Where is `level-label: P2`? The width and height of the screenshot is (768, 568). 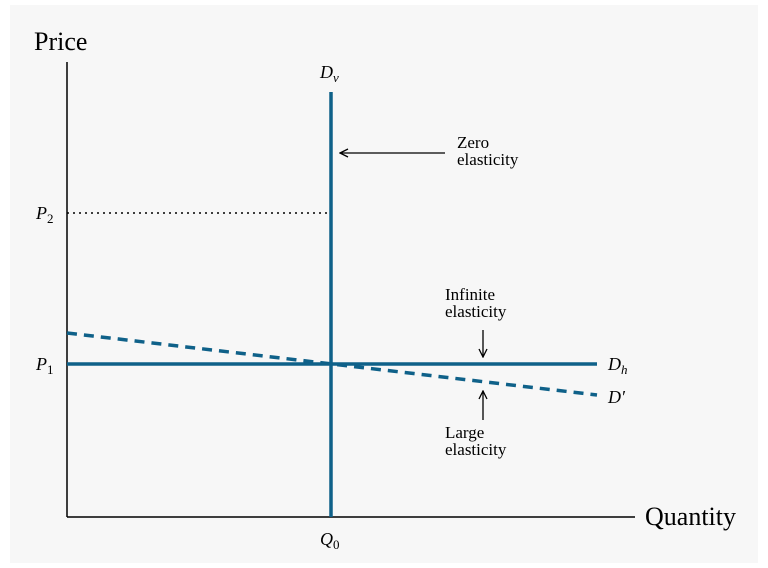
level-label: P2 is located at coordinates (44, 214).